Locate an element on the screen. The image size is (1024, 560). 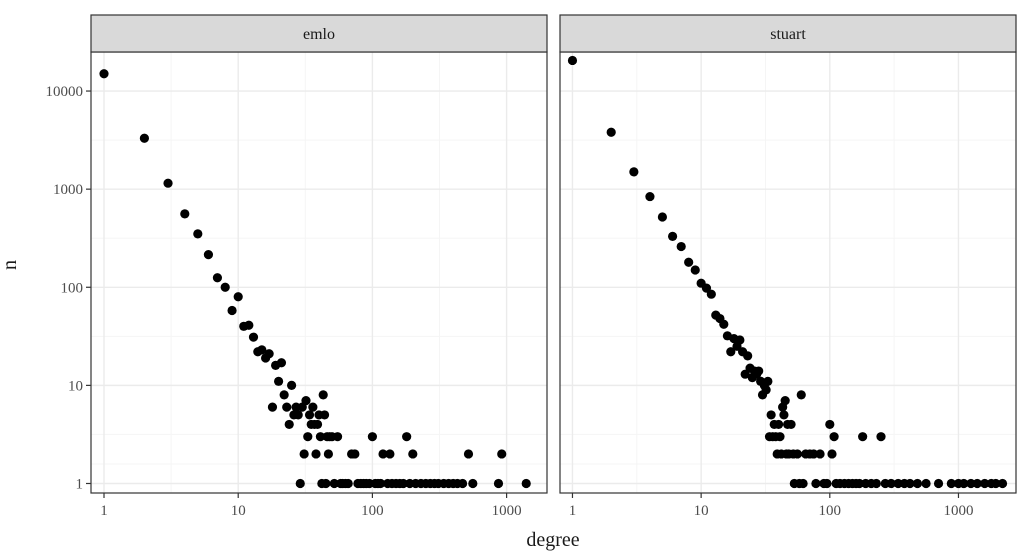
y-tick-label: 100 is located at coordinates (72, 288).